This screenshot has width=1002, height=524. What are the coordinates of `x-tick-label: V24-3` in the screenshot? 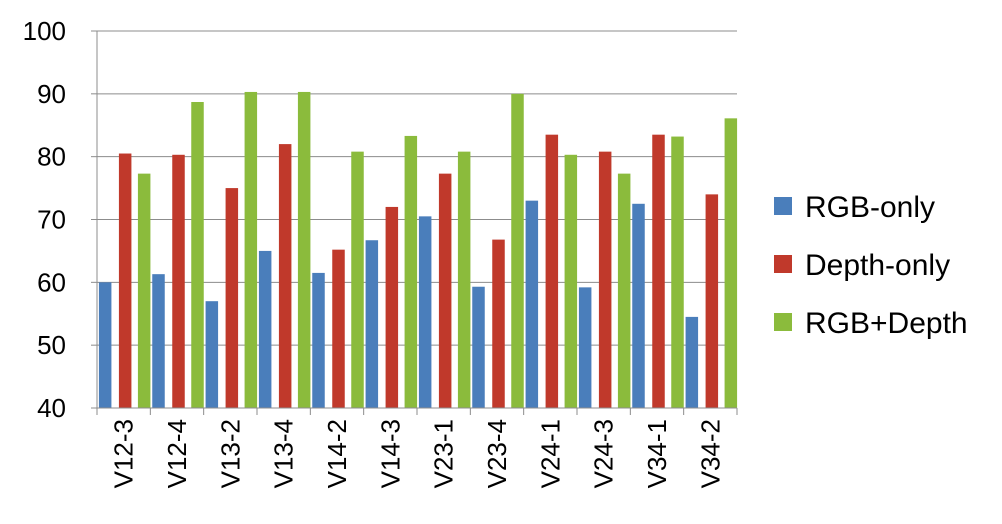 It's located at (604, 453).